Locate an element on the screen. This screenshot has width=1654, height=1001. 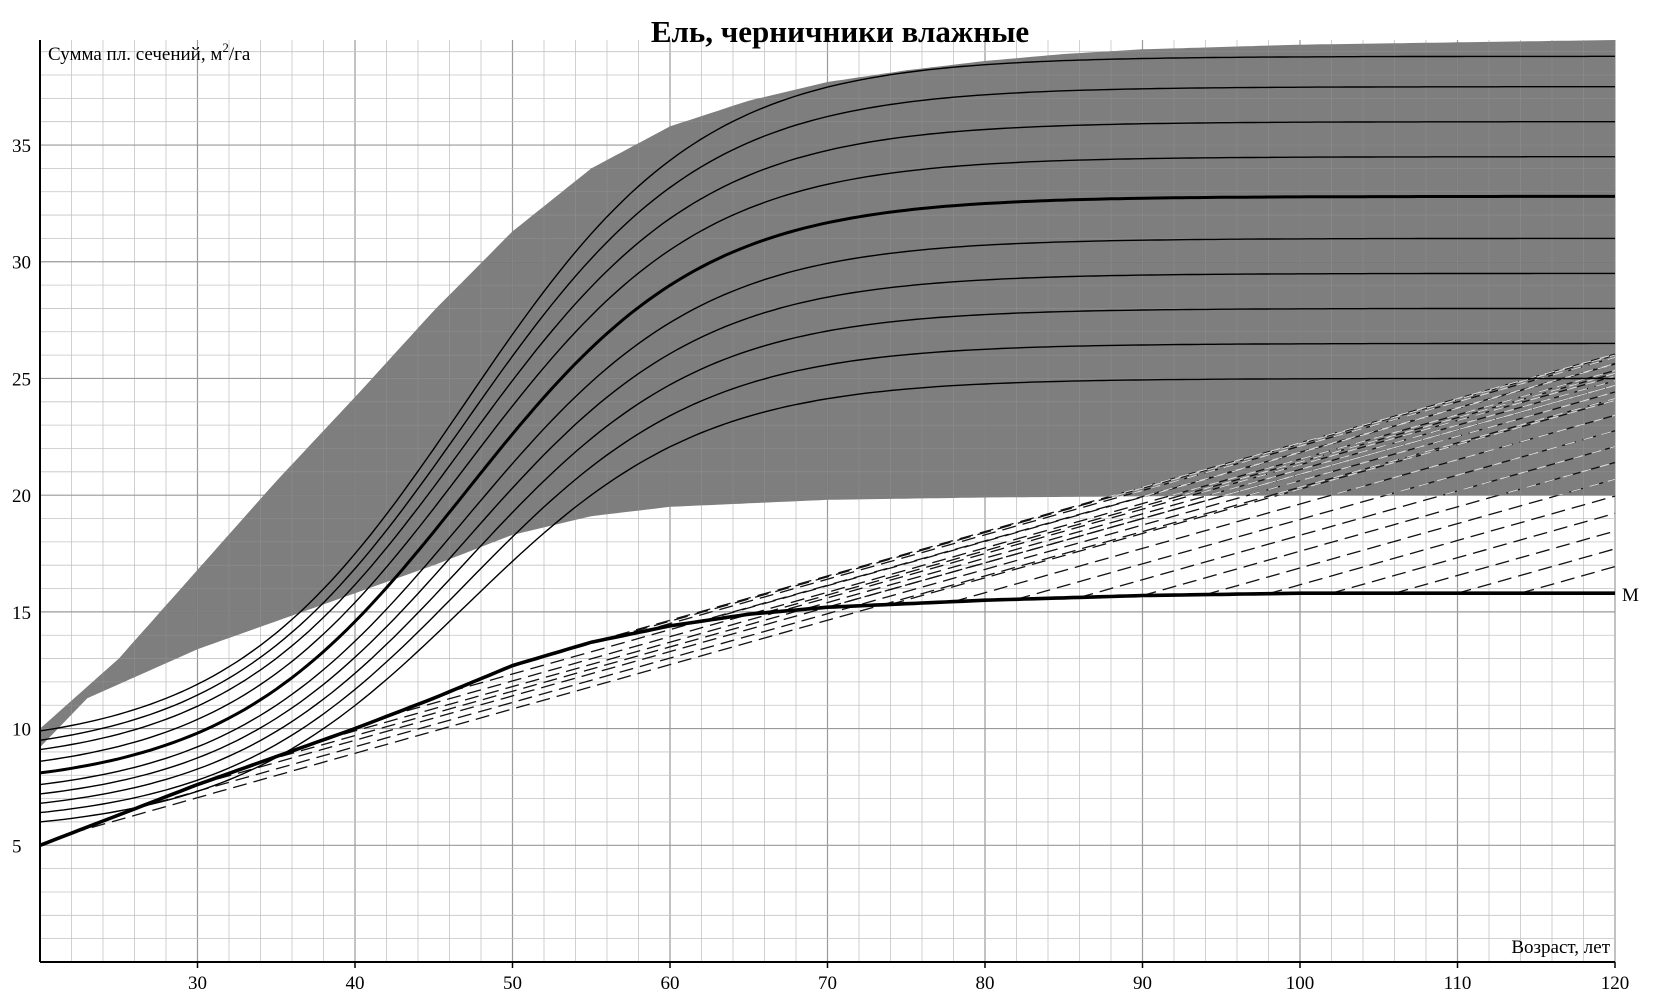
x-tick-label: 30 is located at coordinates (197, 983).